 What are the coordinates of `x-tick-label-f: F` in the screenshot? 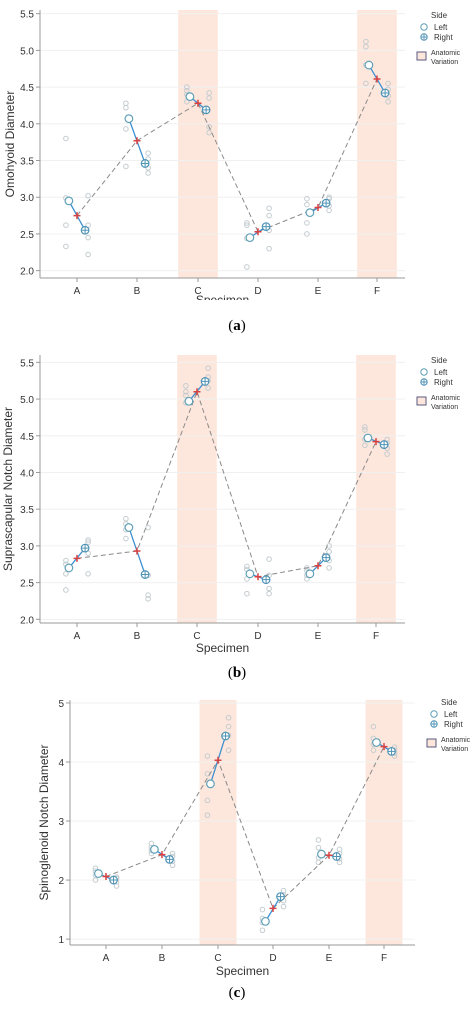 It's located at (377, 291).